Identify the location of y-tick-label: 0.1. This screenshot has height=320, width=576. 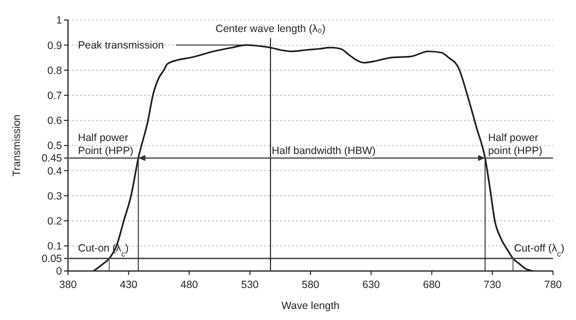
(54, 246).